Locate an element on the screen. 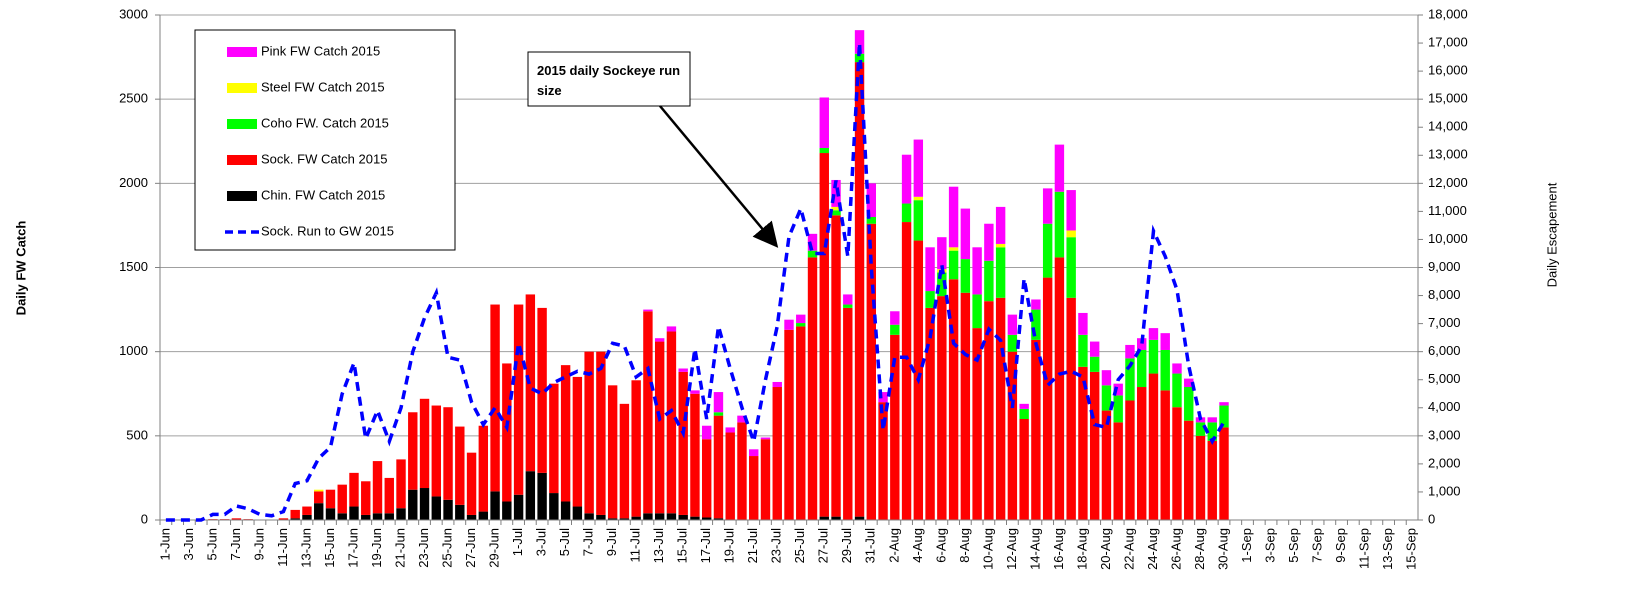 The height and width of the screenshot is (608, 1625). x-tick-label: 7-Jun is located at coordinates (235, 544).